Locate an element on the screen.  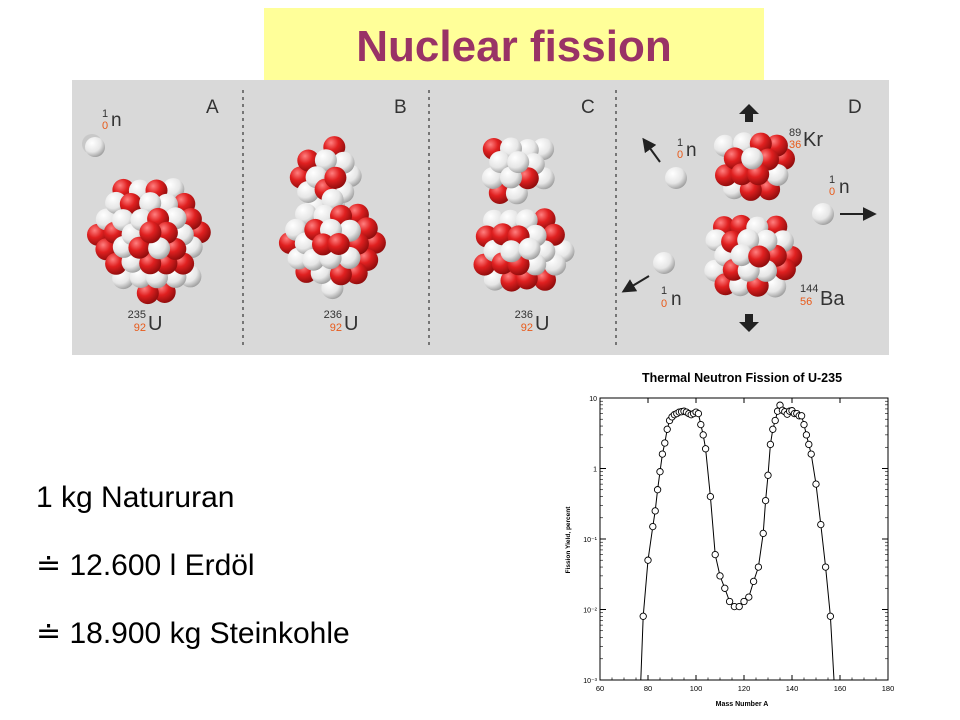
label-neutron-a: 1 0 n is located at coordinates (112, 120).